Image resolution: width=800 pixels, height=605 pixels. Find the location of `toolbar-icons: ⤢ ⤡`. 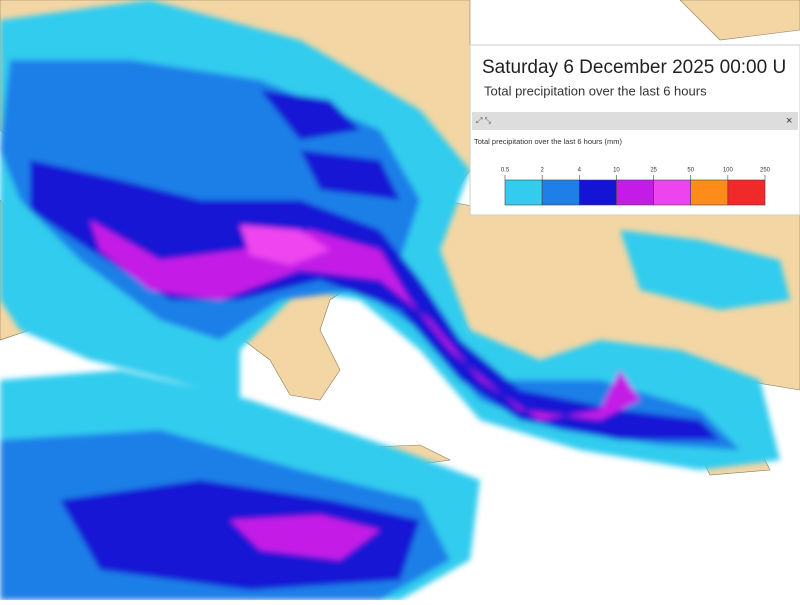

toolbar-icons: ⤢ ⤡ is located at coordinates (483, 120).